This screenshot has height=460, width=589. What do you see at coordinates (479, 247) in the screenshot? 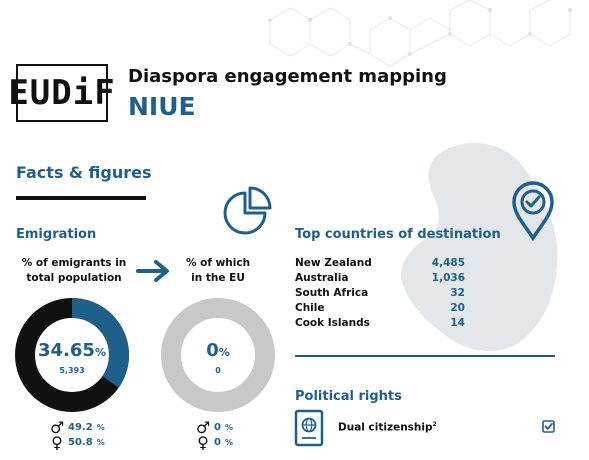
I see `island-map-silhouette` at bounding box center [479, 247].